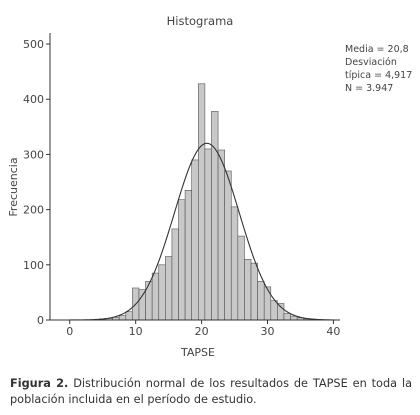 The width and height of the screenshot is (420, 415). Describe the element at coordinates (197, 352) in the screenshot. I see `x-axis-label: TAPSE` at that location.